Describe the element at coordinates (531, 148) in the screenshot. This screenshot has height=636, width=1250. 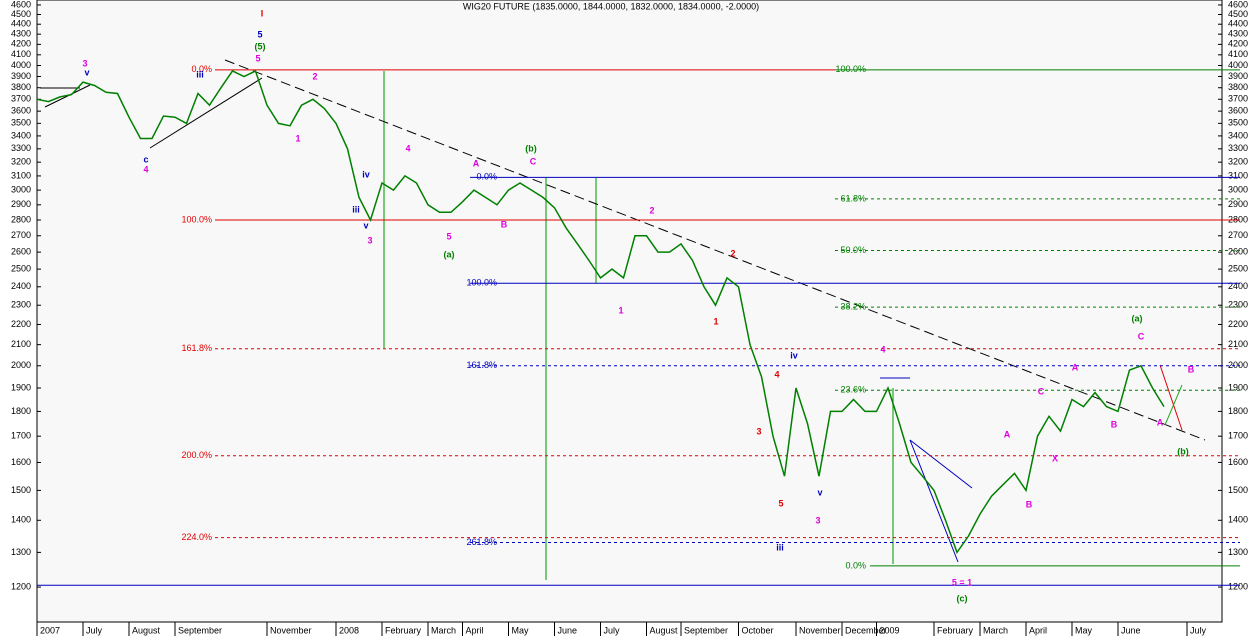
I see `wave-label: (b)` at that location.